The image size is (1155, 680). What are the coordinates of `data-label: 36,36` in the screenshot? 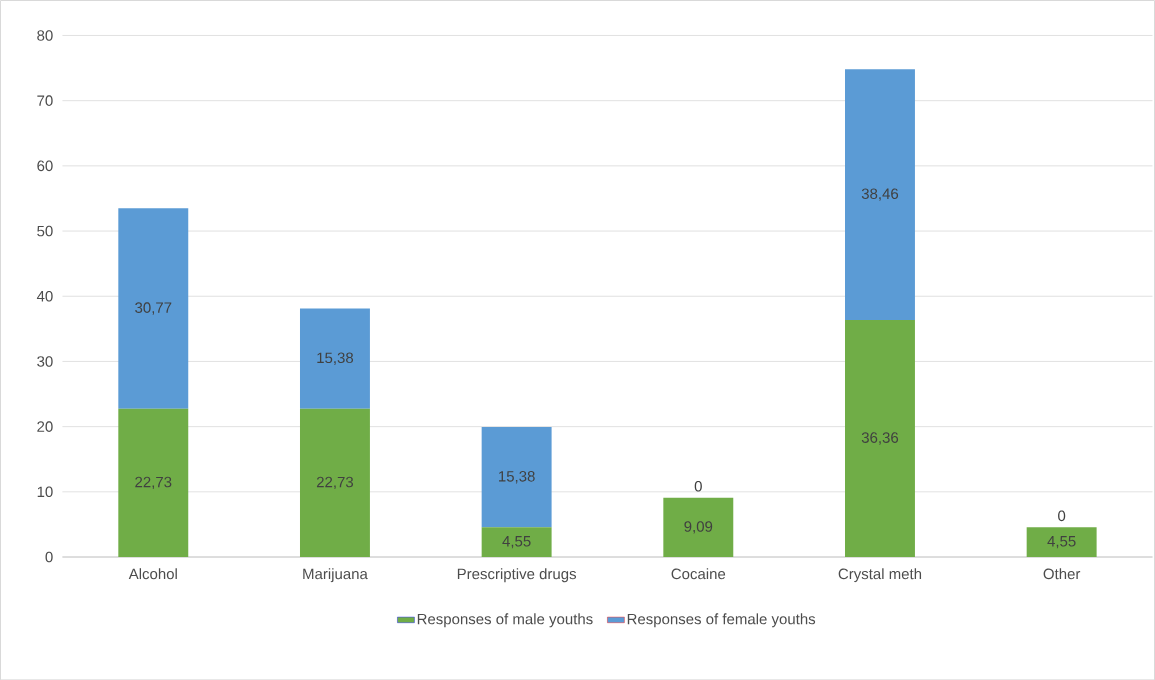 It's located at (880, 438).